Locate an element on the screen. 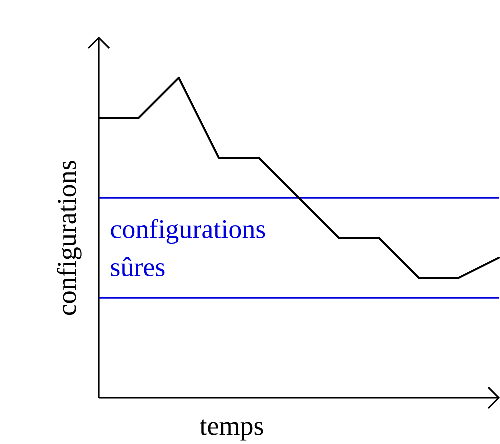 The image size is (500, 444). x-axis-title: temps is located at coordinates (232, 430).